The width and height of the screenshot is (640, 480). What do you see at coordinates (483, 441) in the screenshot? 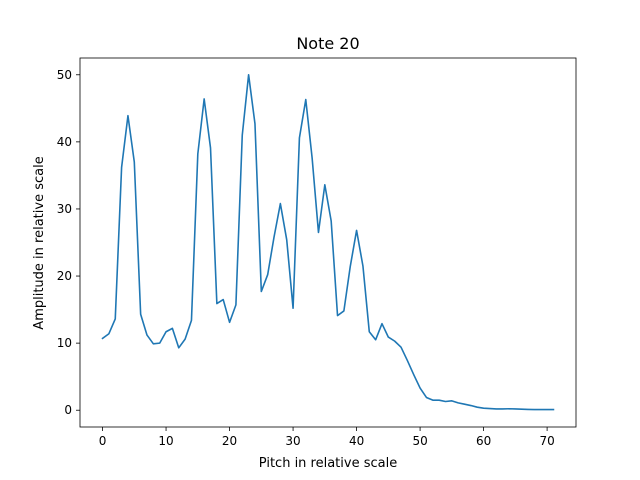
I see `x-tick-label: 60` at bounding box center [483, 441].